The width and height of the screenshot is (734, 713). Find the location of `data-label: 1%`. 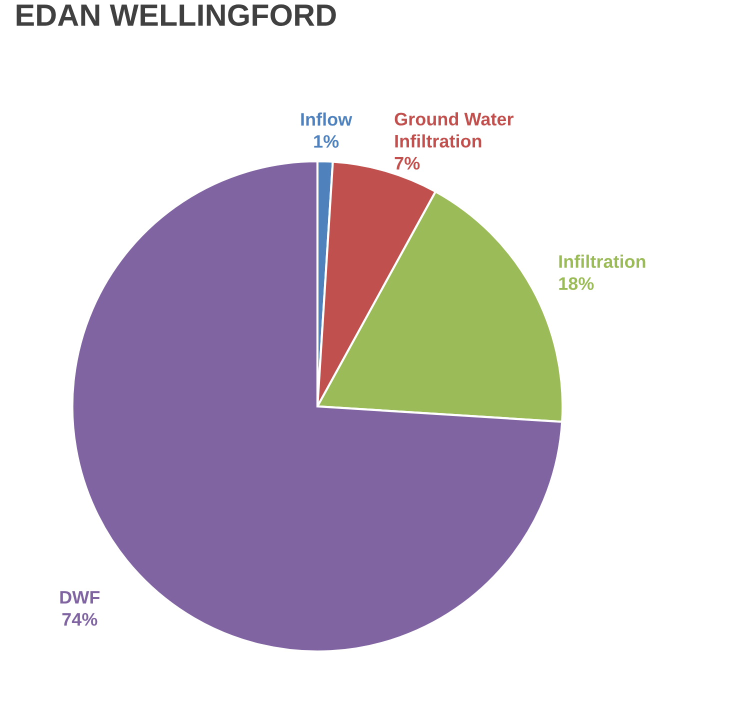

data-label: 1% is located at coordinates (326, 141).